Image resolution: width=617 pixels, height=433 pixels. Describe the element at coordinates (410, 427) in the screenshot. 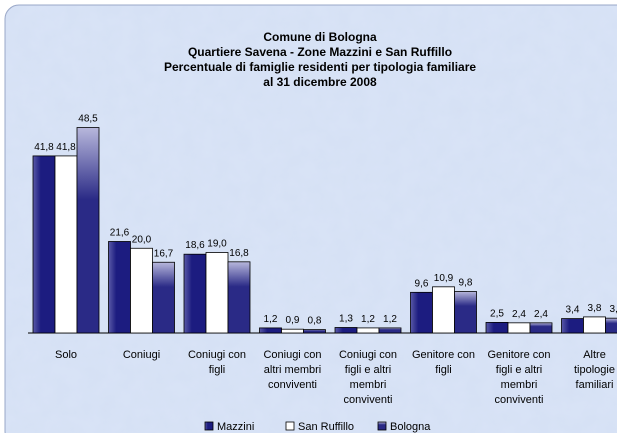

I see `legend-label: Bologna` at that location.